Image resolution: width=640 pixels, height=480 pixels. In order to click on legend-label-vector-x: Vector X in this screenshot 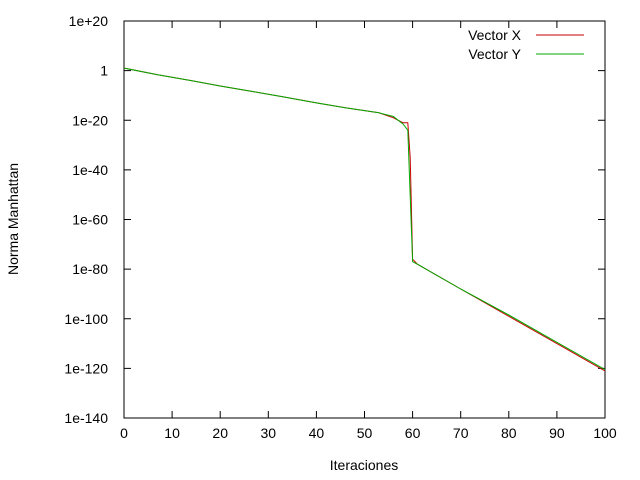, I will do `click(495, 35)`.